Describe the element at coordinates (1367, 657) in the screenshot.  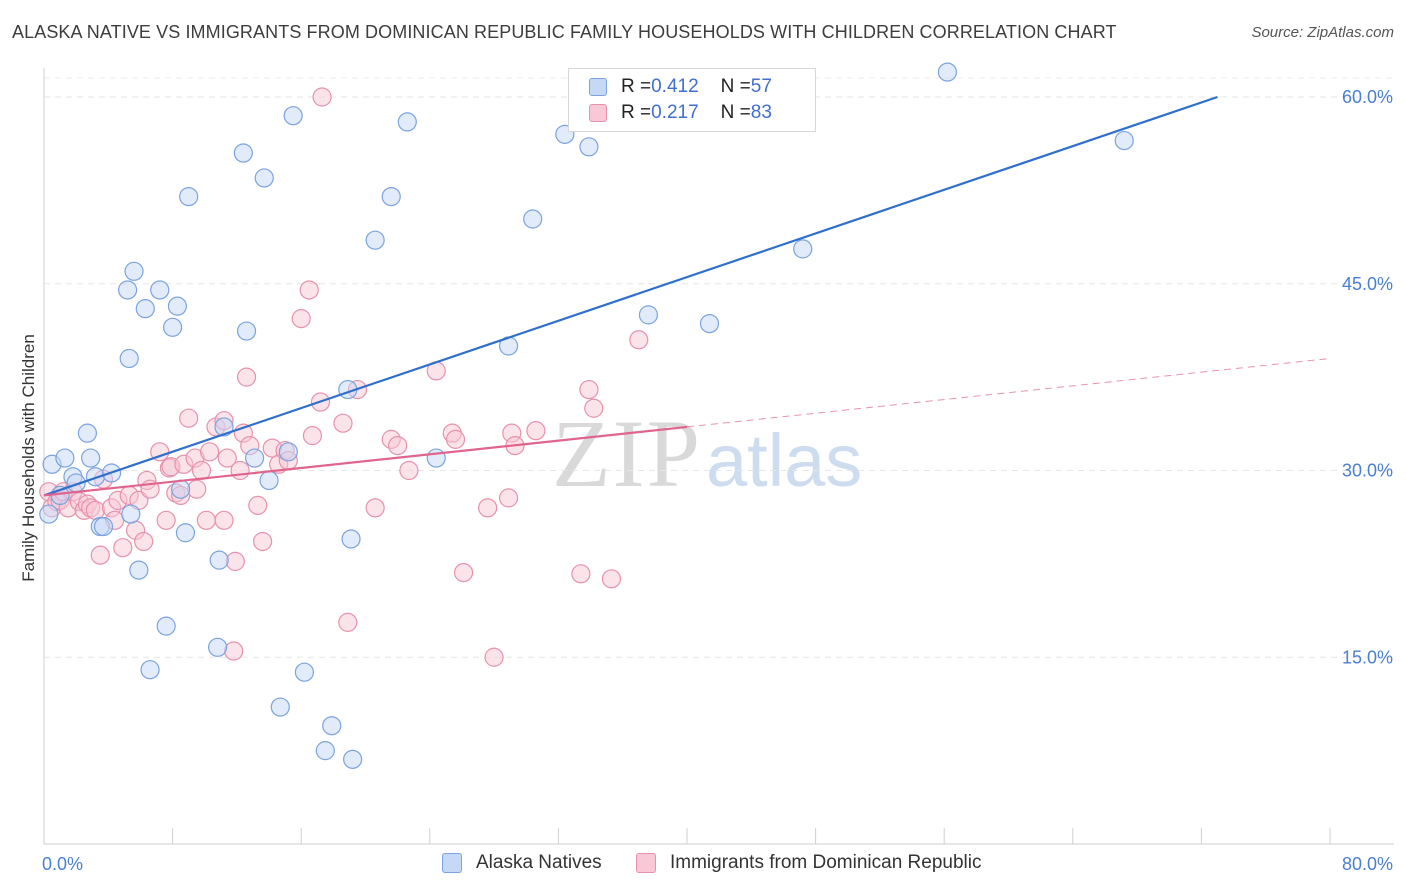
I see `y-tick-label: 15.0%` at that location.